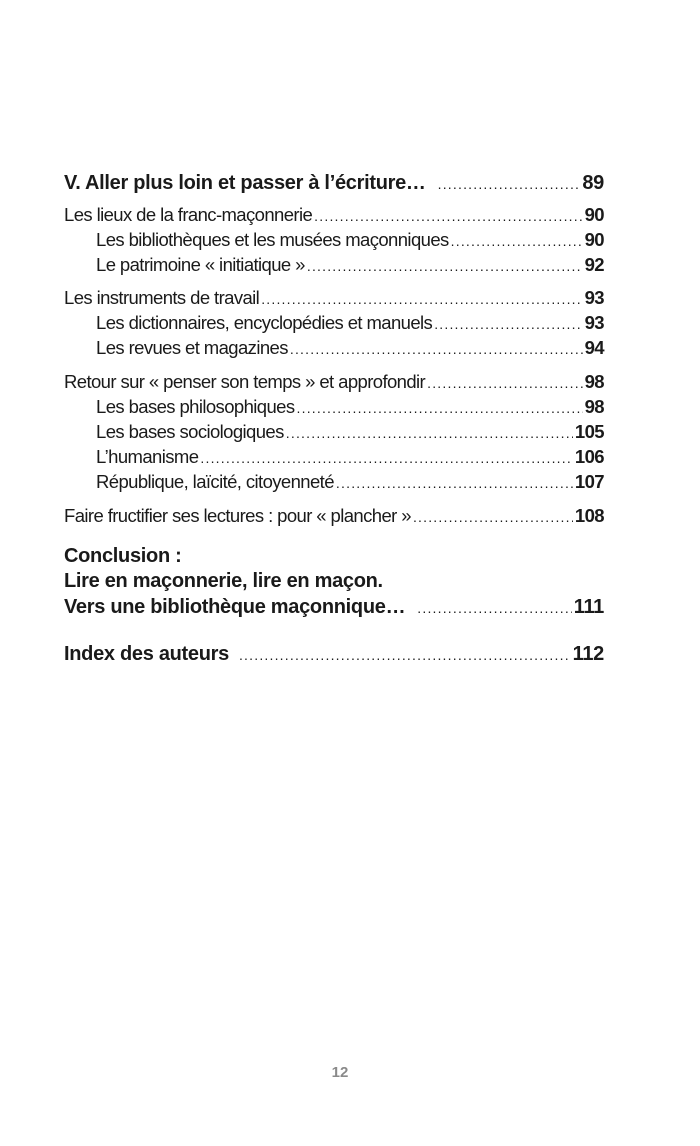 Image resolution: width=700 pixels, height=1146 pixels. I want to click on toc-page: 106, so click(589, 456).